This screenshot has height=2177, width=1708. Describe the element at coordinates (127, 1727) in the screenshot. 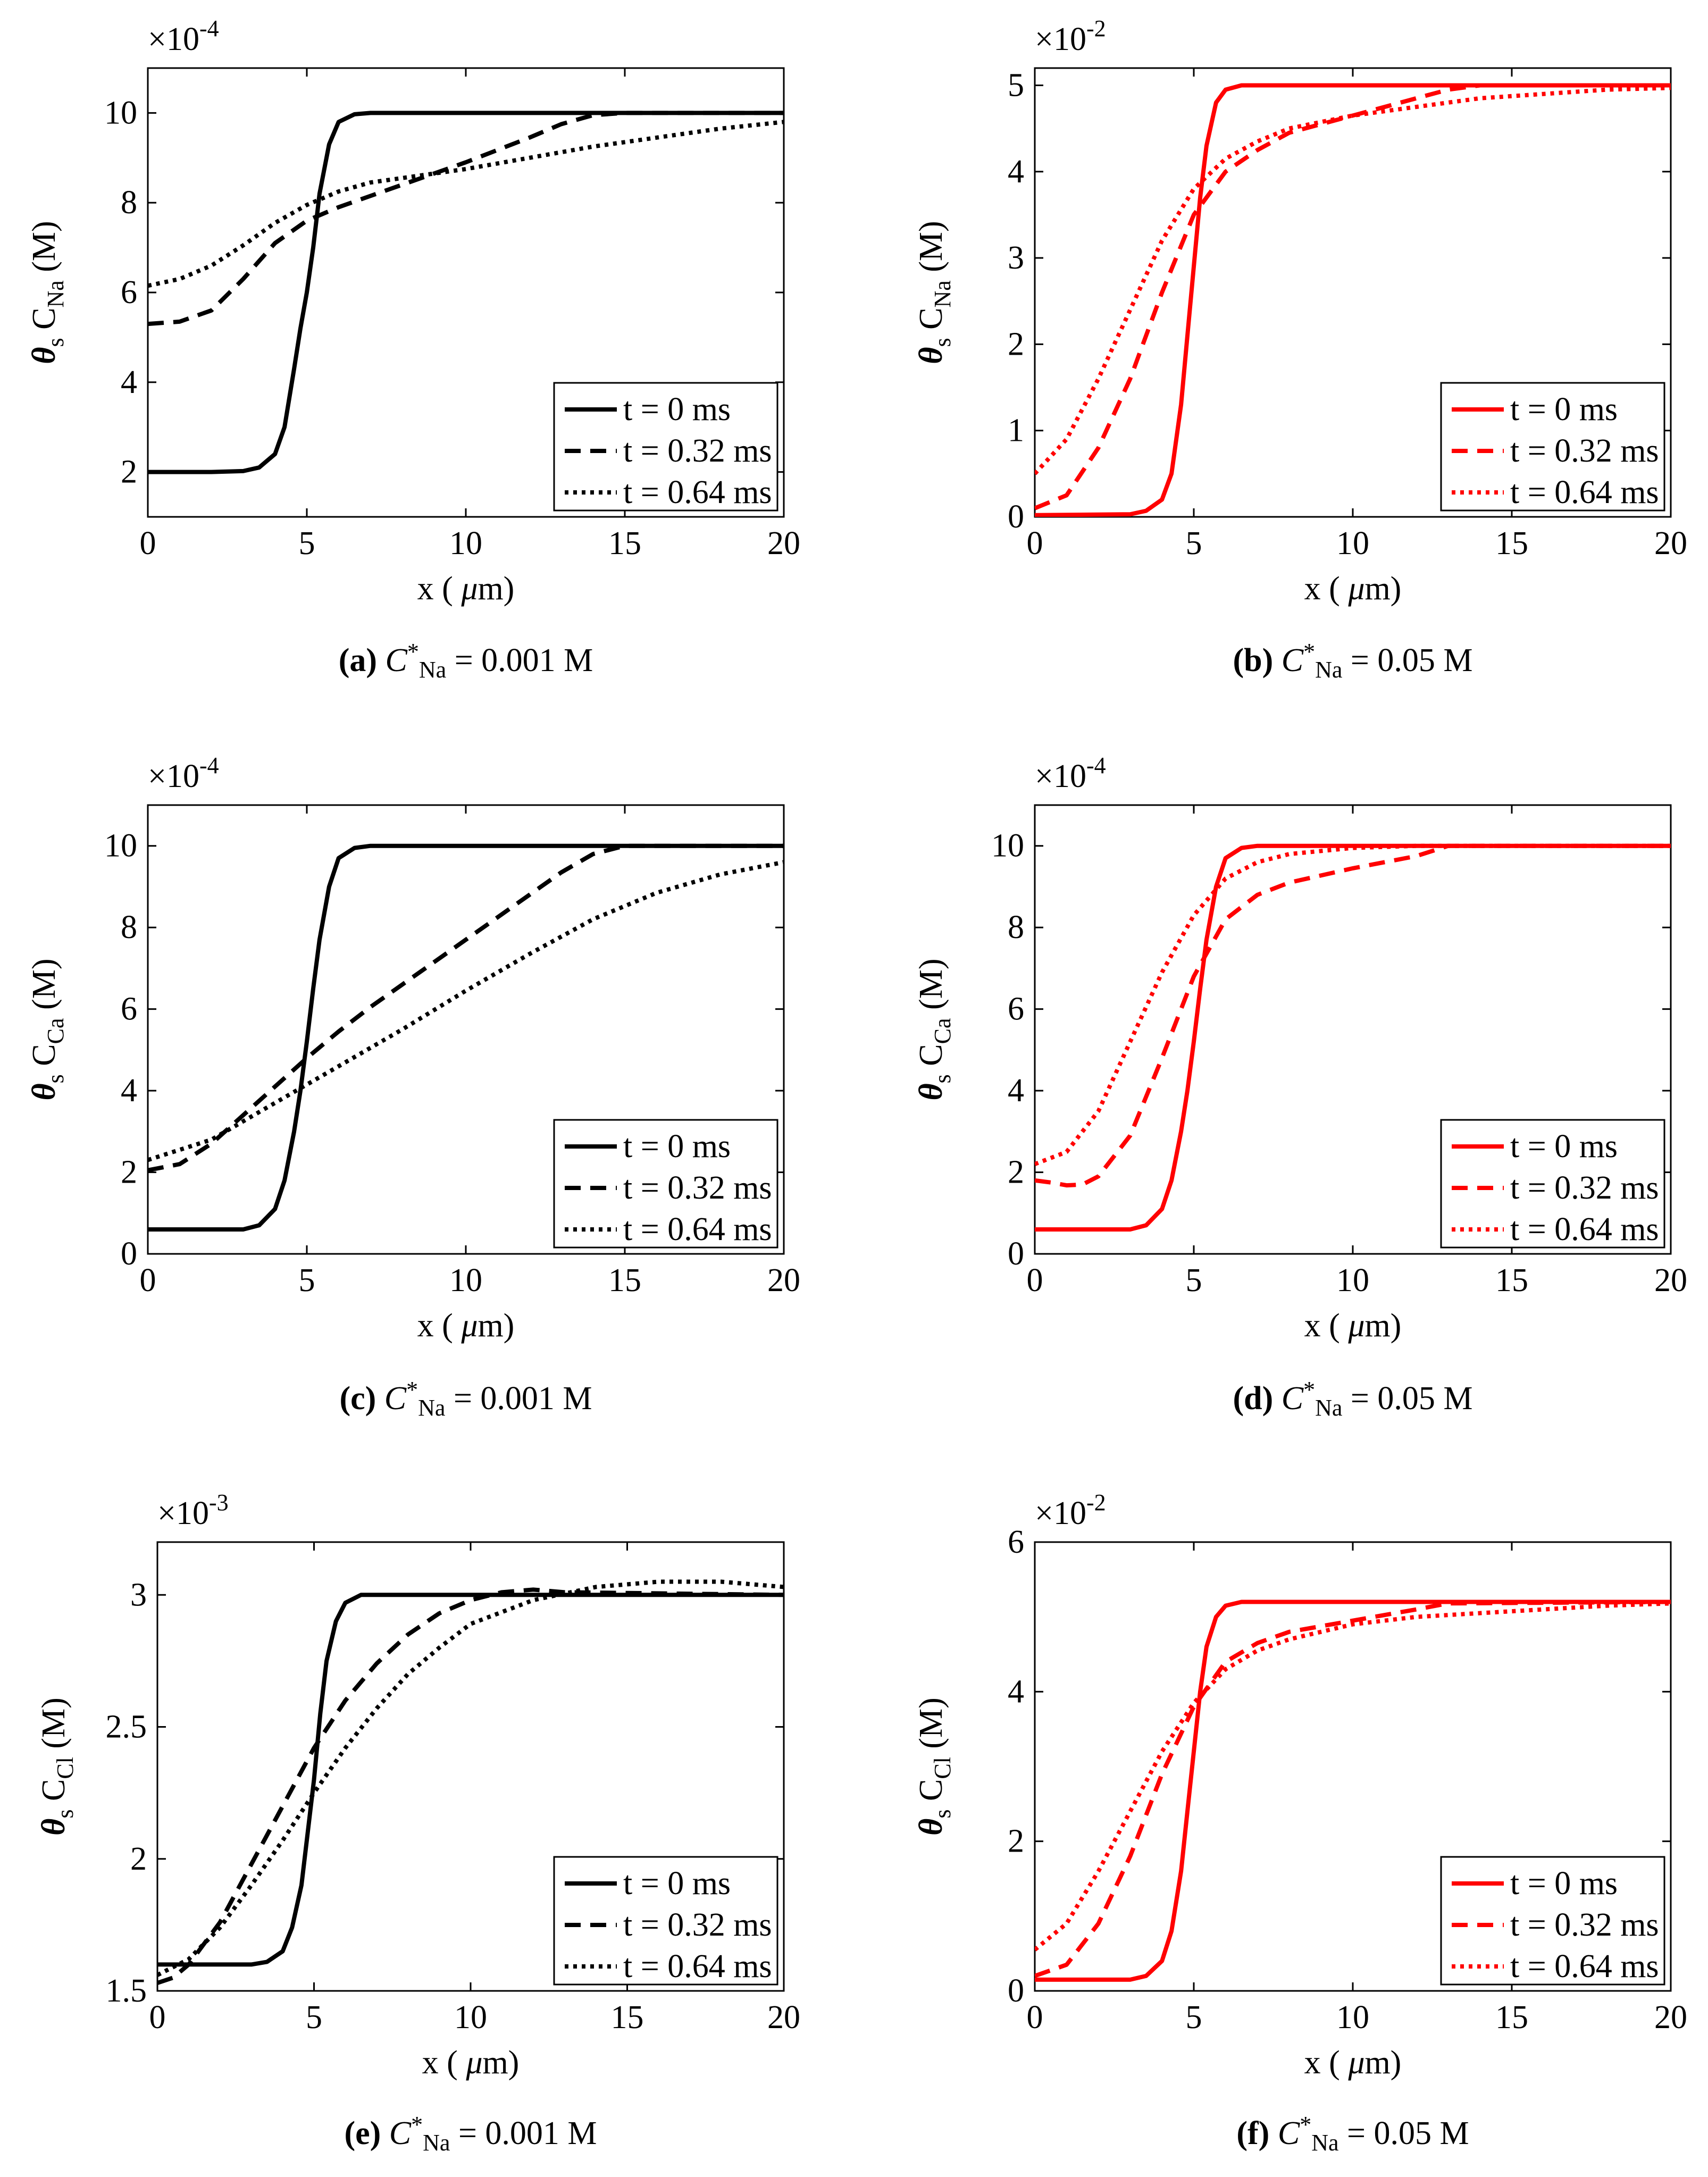

I see `y-tick-label: 2.5` at that location.